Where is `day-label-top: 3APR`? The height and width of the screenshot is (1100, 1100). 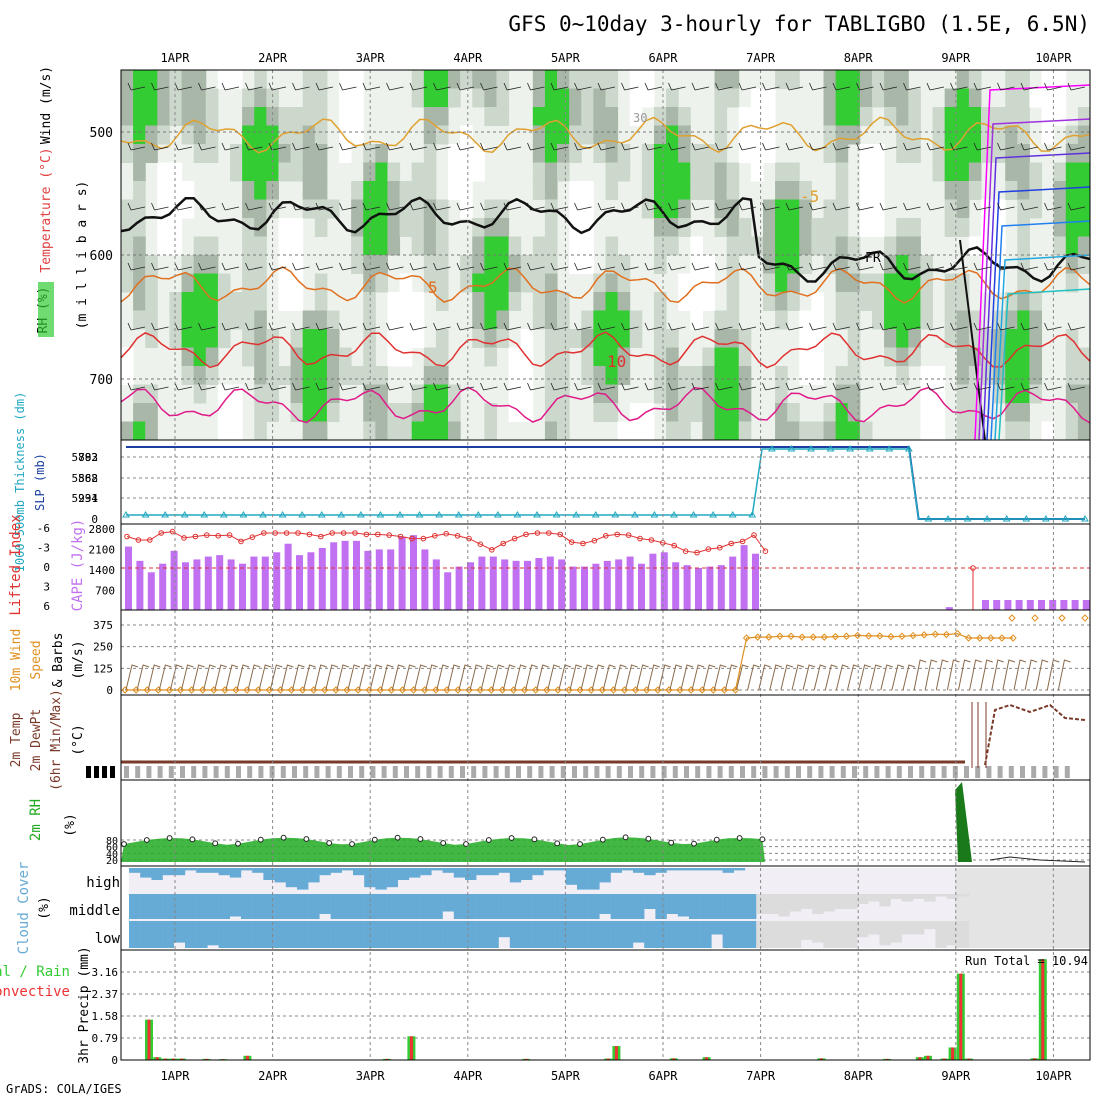 day-label-top: 3APR is located at coordinates (371, 58).